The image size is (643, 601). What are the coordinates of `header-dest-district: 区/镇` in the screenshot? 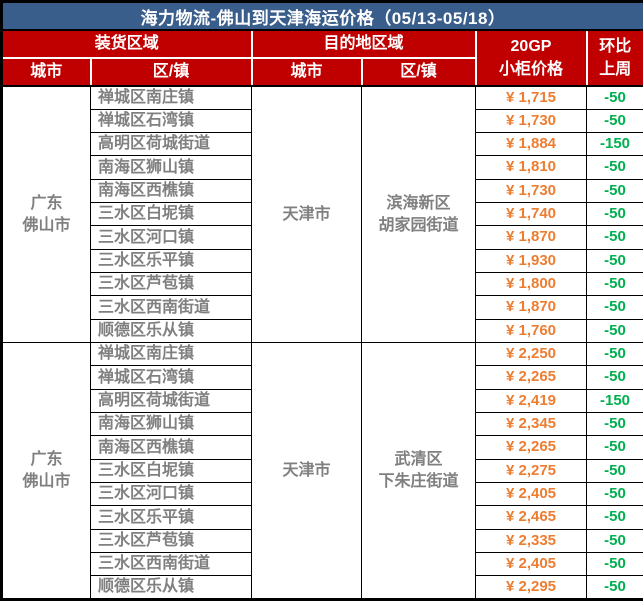 It's located at (418, 72).